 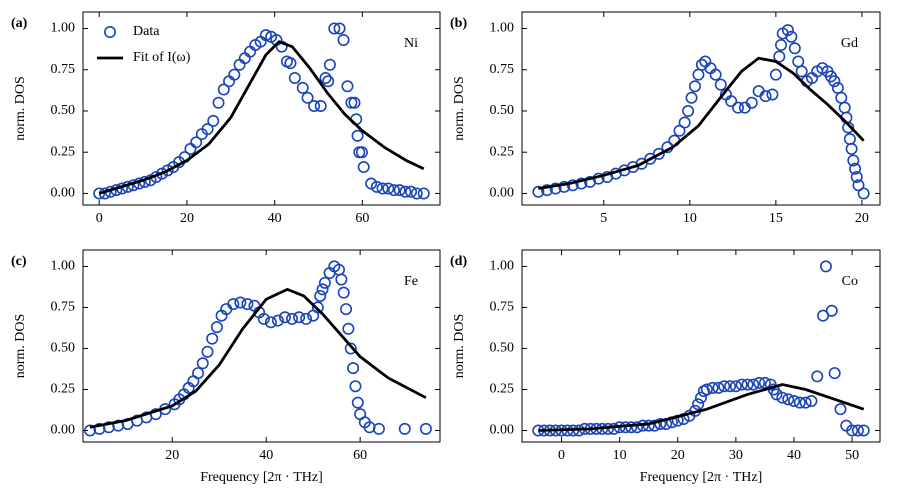 What do you see at coordinates (458, 23) in the screenshot?
I see `panel-label: (b)` at bounding box center [458, 23].